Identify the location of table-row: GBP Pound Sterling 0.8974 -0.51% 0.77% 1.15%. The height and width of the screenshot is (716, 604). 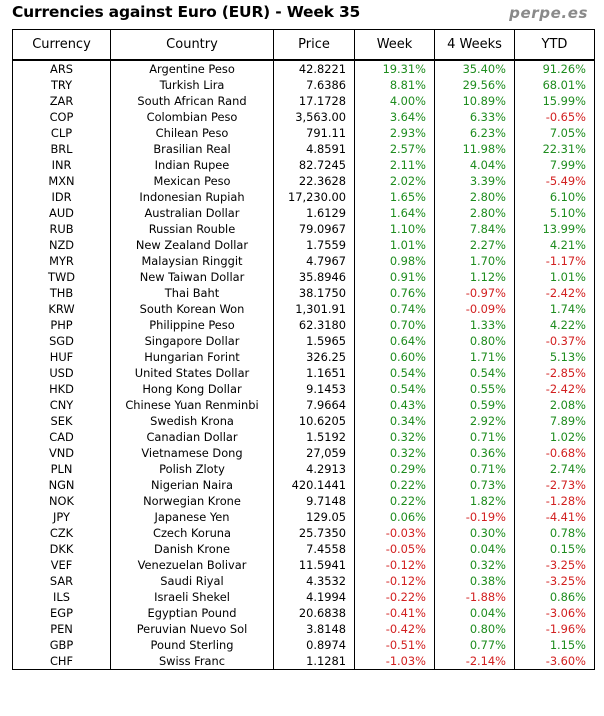
(303, 645).